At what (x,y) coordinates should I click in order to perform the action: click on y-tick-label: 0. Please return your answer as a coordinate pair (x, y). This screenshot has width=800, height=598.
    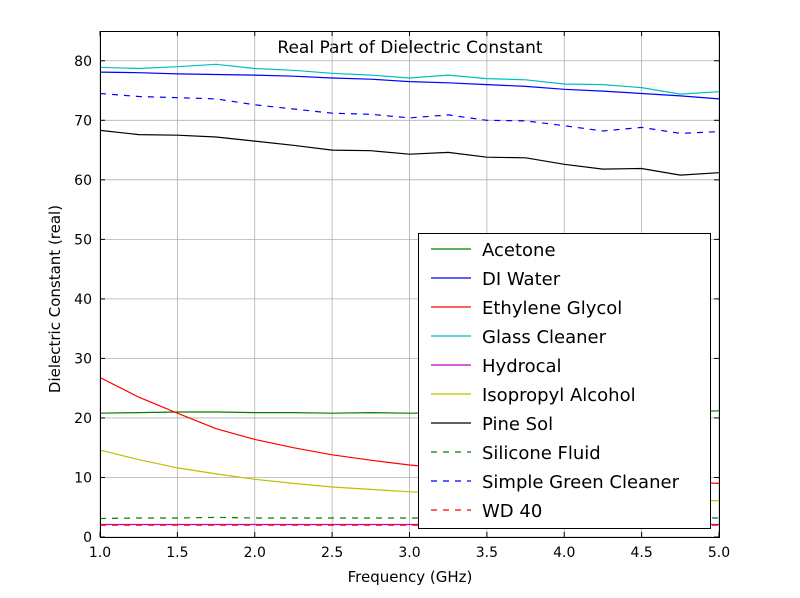
    Looking at the image, I should click on (87, 538).